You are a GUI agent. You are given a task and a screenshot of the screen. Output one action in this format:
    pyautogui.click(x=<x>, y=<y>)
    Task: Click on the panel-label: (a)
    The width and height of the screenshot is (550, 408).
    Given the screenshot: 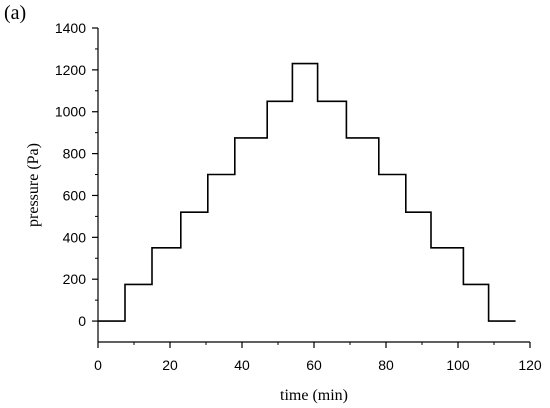 What is the action you would take?
    pyautogui.click(x=15, y=13)
    